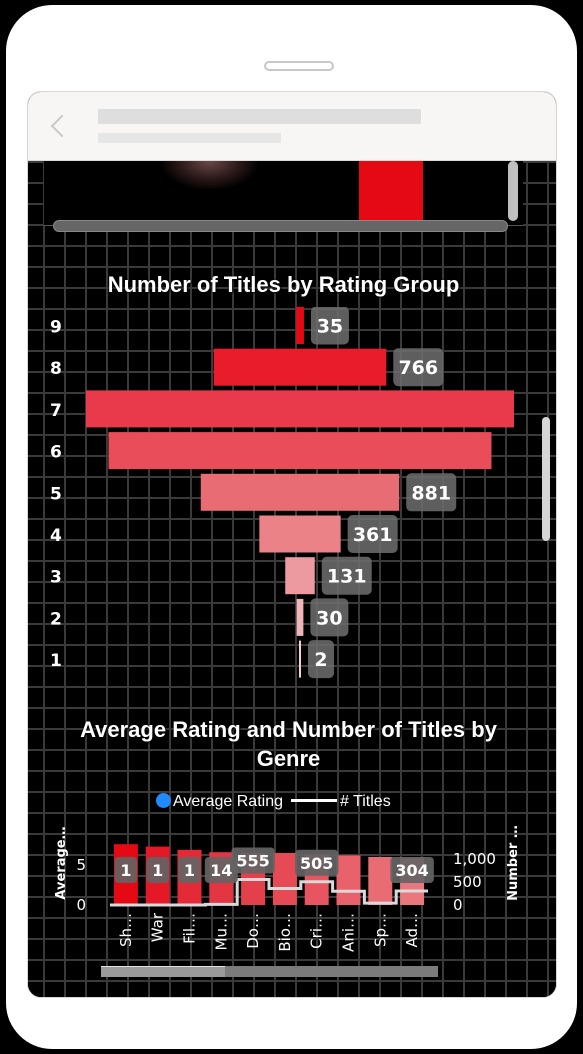 The height and width of the screenshot is (1054, 583). I want to click on titles-line, so click(269, 892).